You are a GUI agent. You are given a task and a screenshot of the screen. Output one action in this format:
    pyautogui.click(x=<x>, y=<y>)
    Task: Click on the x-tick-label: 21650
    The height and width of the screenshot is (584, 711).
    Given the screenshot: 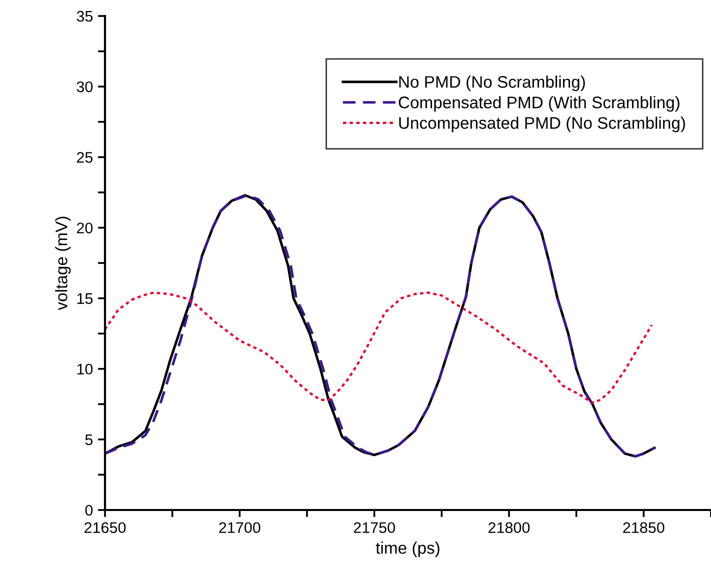 What is the action you would take?
    pyautogui.click(x=105, y=528)
    